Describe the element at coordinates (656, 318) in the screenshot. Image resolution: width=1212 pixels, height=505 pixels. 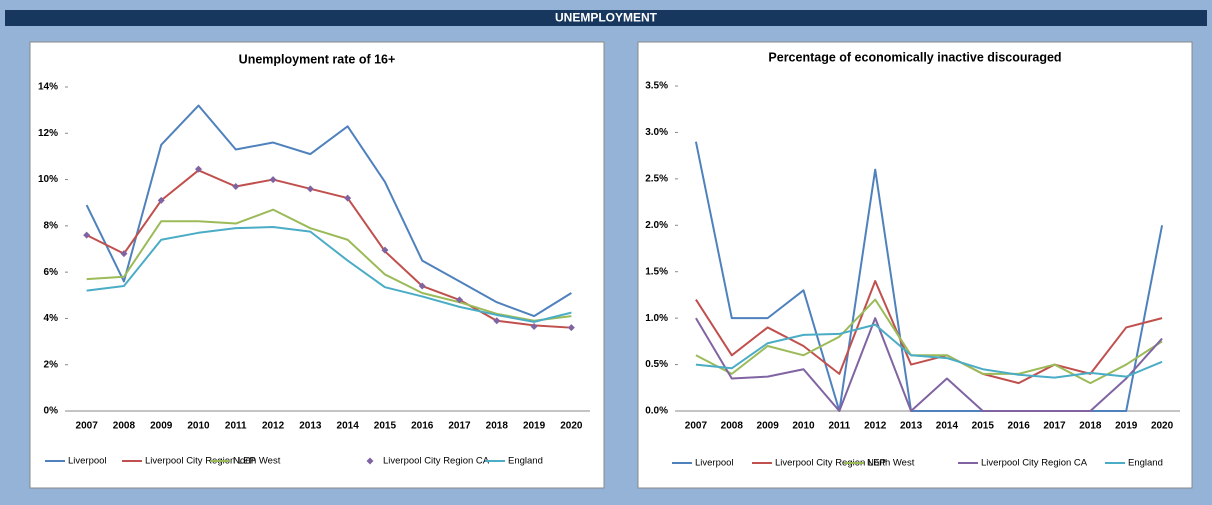
I see `y-tick-label: 1.0%` at that location.